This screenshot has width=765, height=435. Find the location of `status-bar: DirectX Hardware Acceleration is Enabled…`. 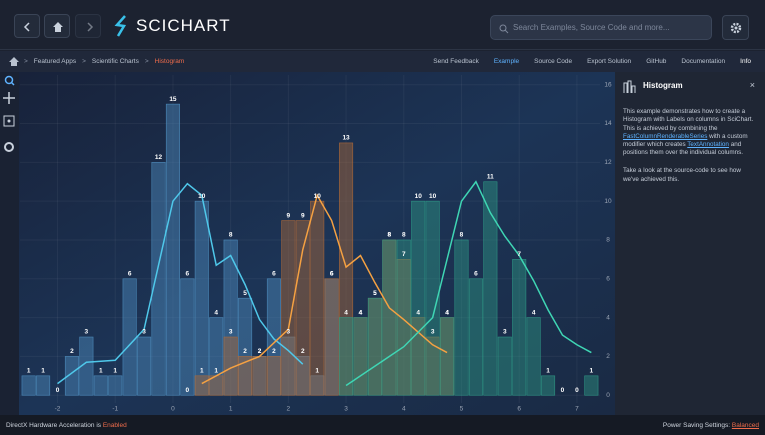

status-bar: DirectX Hardware Acceleration is Enabled… is located at coordinates (382, 425).